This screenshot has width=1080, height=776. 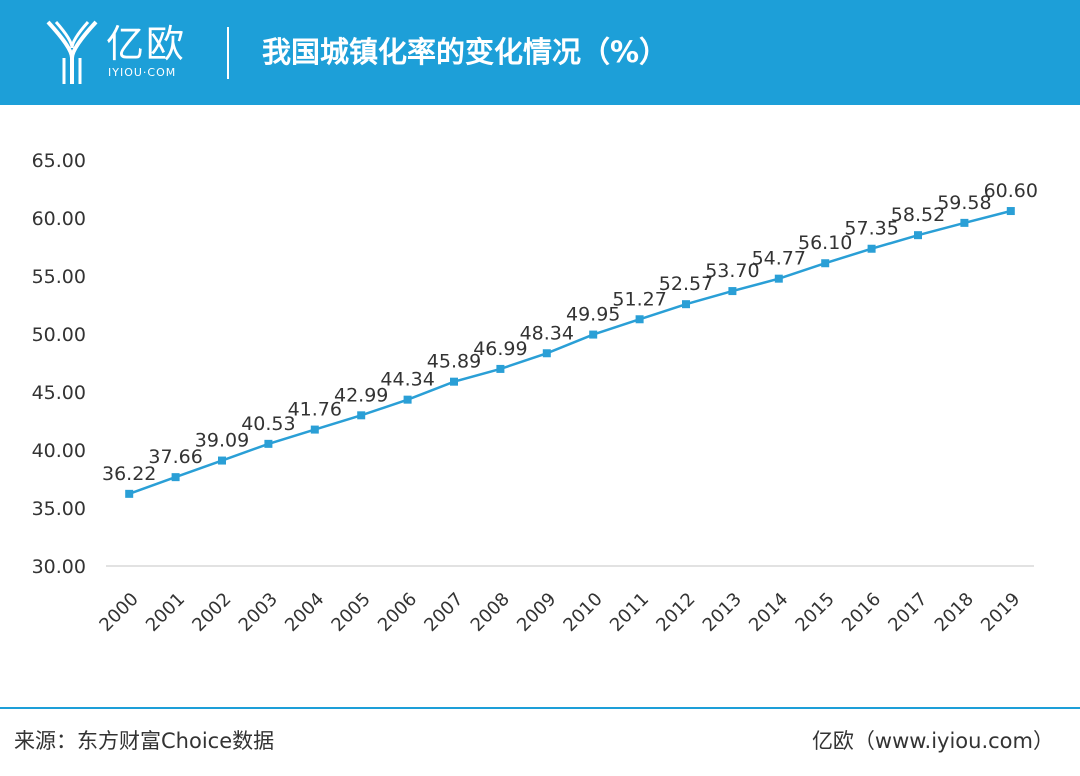 I want to click on credit-note: 亿欧（www.iyiou.com）, so click(x=932, y=741).